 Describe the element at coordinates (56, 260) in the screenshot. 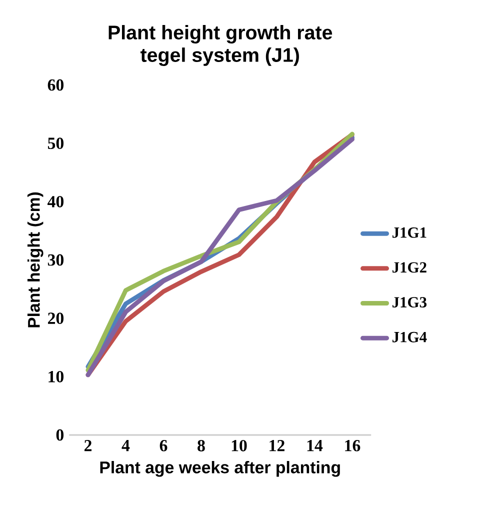

I see `y-tick-label: 30` at that location.